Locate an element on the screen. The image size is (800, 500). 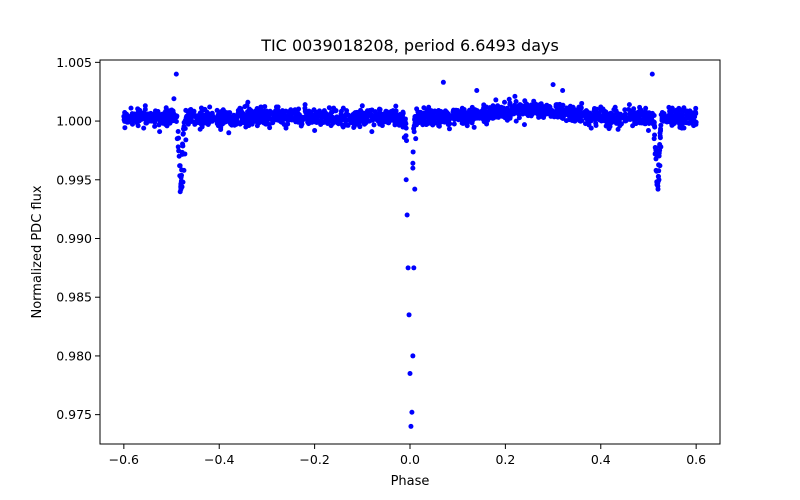
x-tick-label: −0.4 is located at coordinates (219, 459).